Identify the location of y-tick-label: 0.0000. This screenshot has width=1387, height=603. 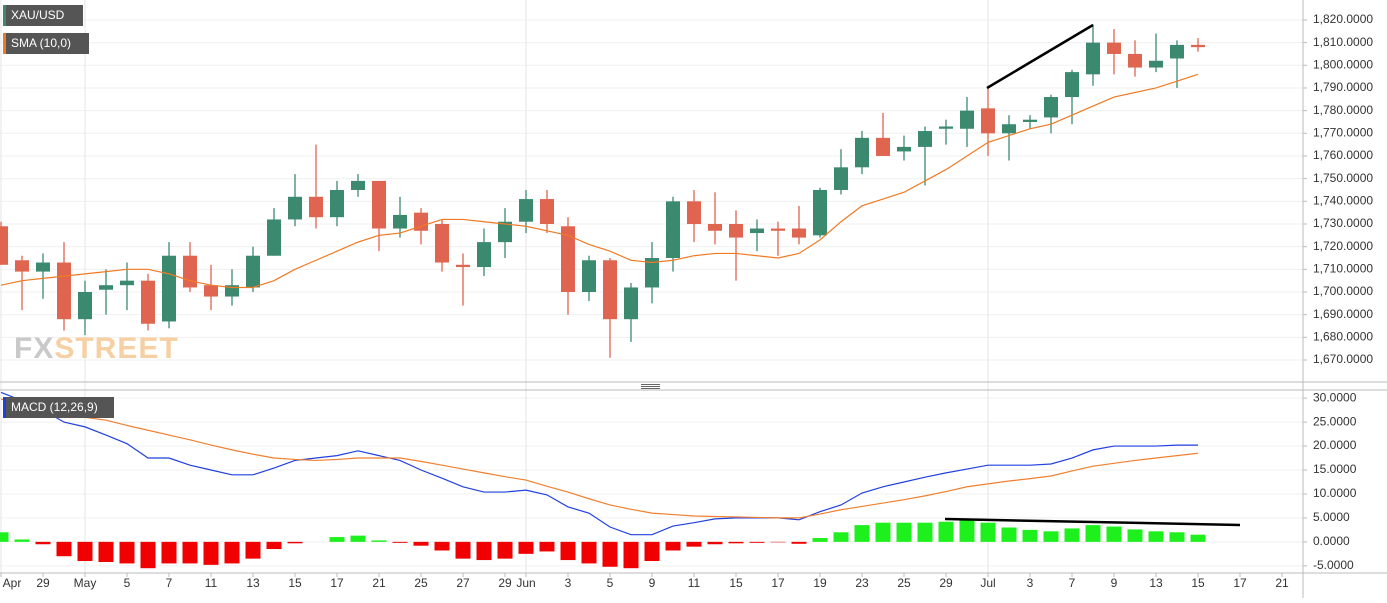
(1331, 541).